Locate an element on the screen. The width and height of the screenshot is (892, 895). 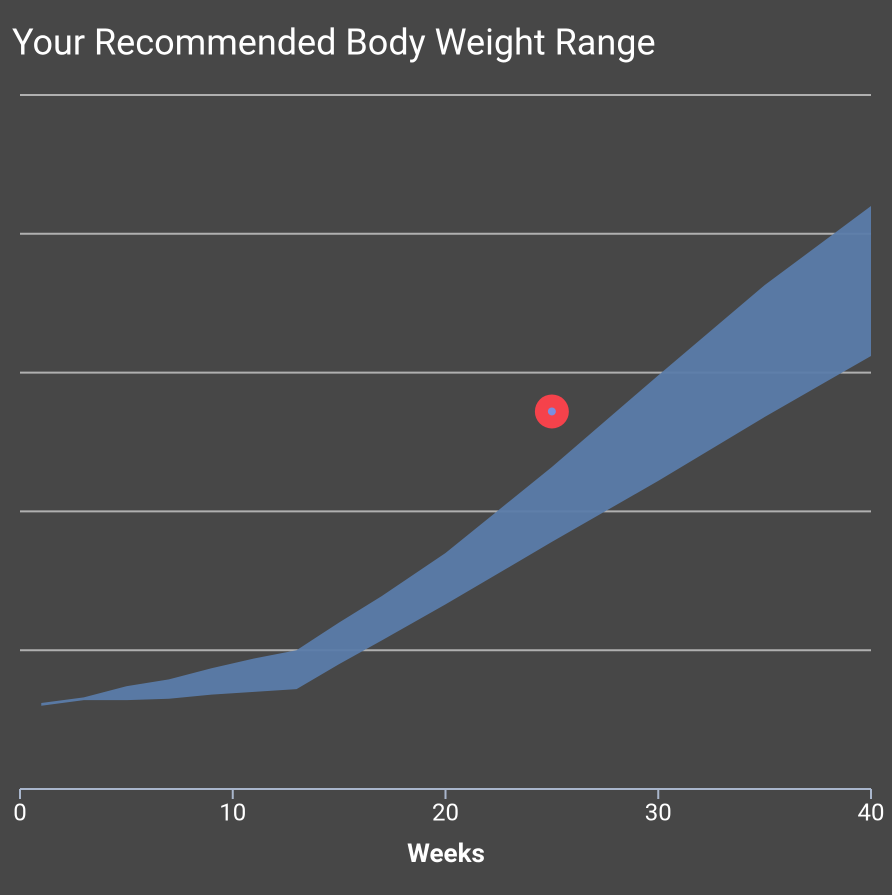
chart-title: Your Recommended Body Weight Range is located at coordinates (334, 43).